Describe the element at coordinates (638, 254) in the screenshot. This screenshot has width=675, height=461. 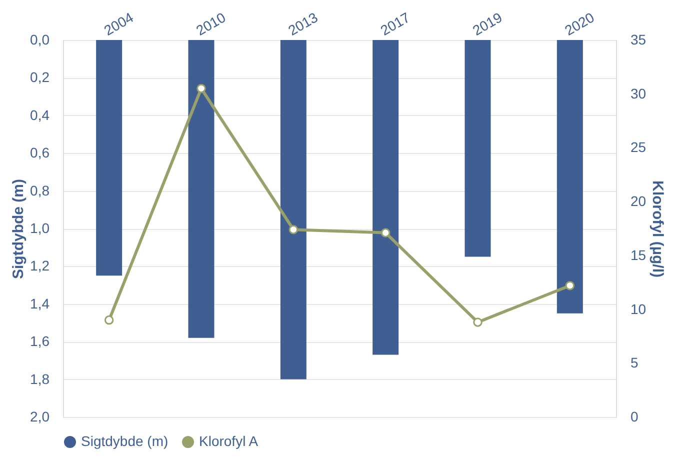
I see `y2-tick-label: 15` at that location.